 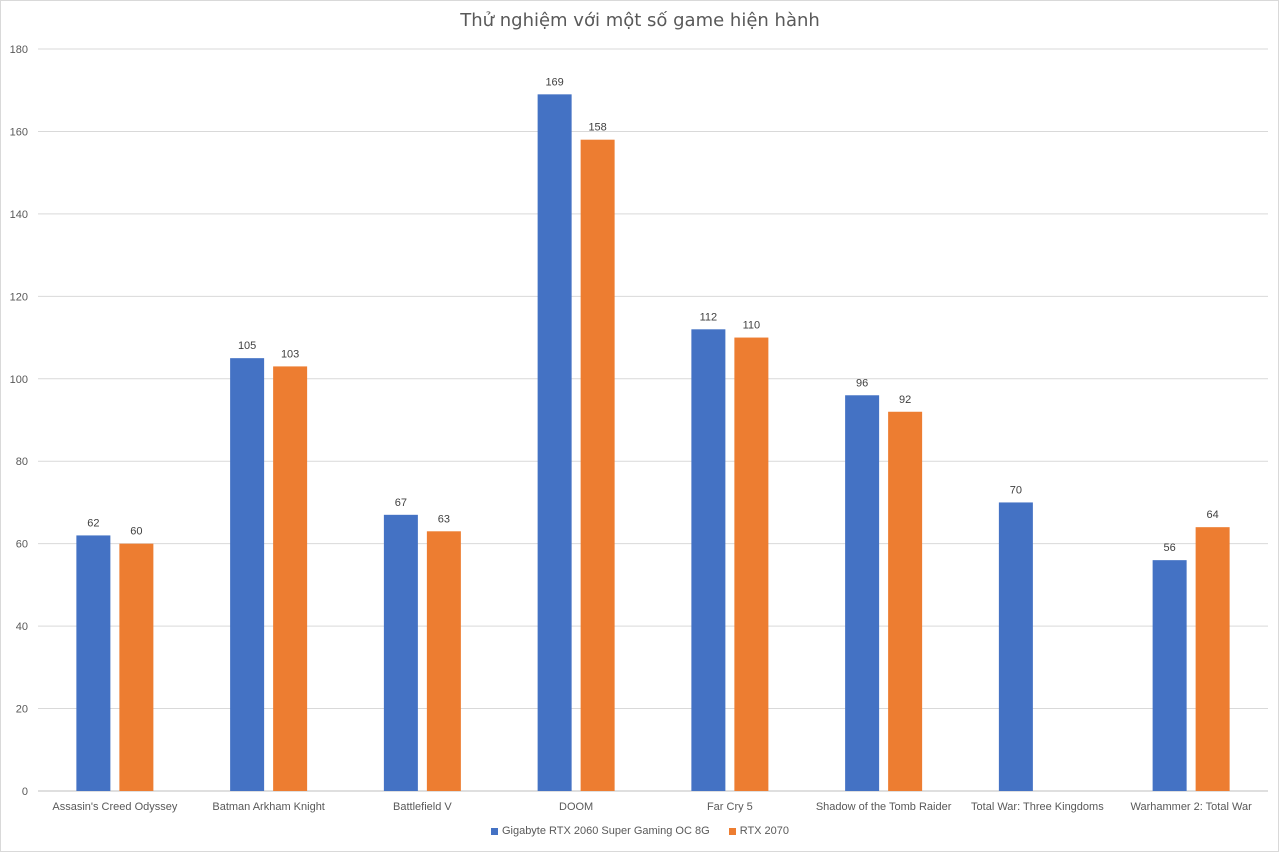 I want to click on data-label: 112, so click(x=709, y=317).